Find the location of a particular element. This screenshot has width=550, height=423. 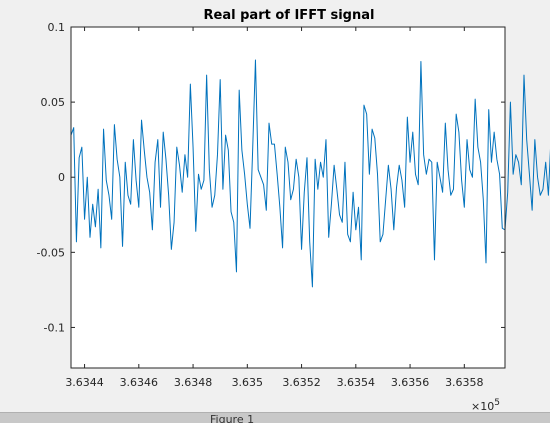

figure-status-bar: Figure 1 is located at coordinates (275, 417).